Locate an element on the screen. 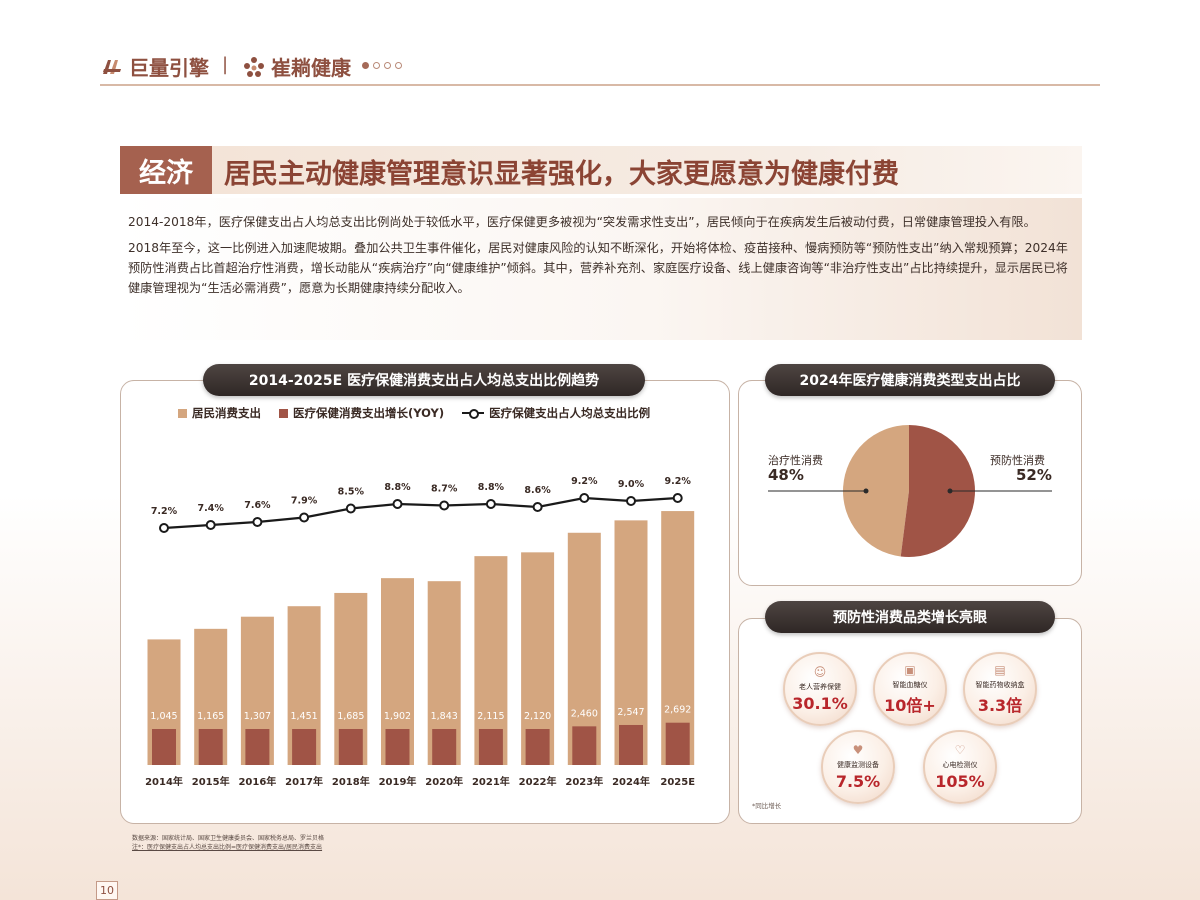 The image size is (1200, 900). bar-value-label: 2,115 is located at coordinates (490, 716).